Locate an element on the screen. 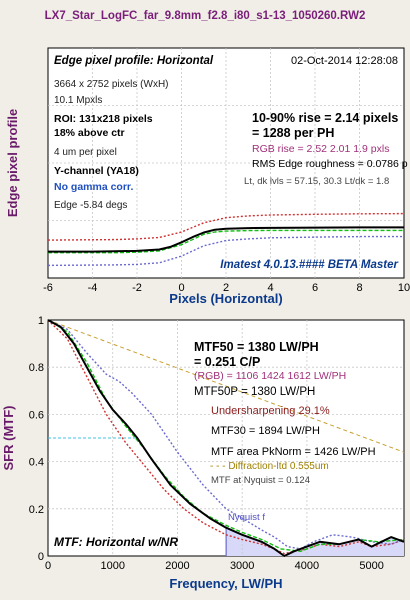  y-tick-label: 1 is located at coordinates (41, 321).